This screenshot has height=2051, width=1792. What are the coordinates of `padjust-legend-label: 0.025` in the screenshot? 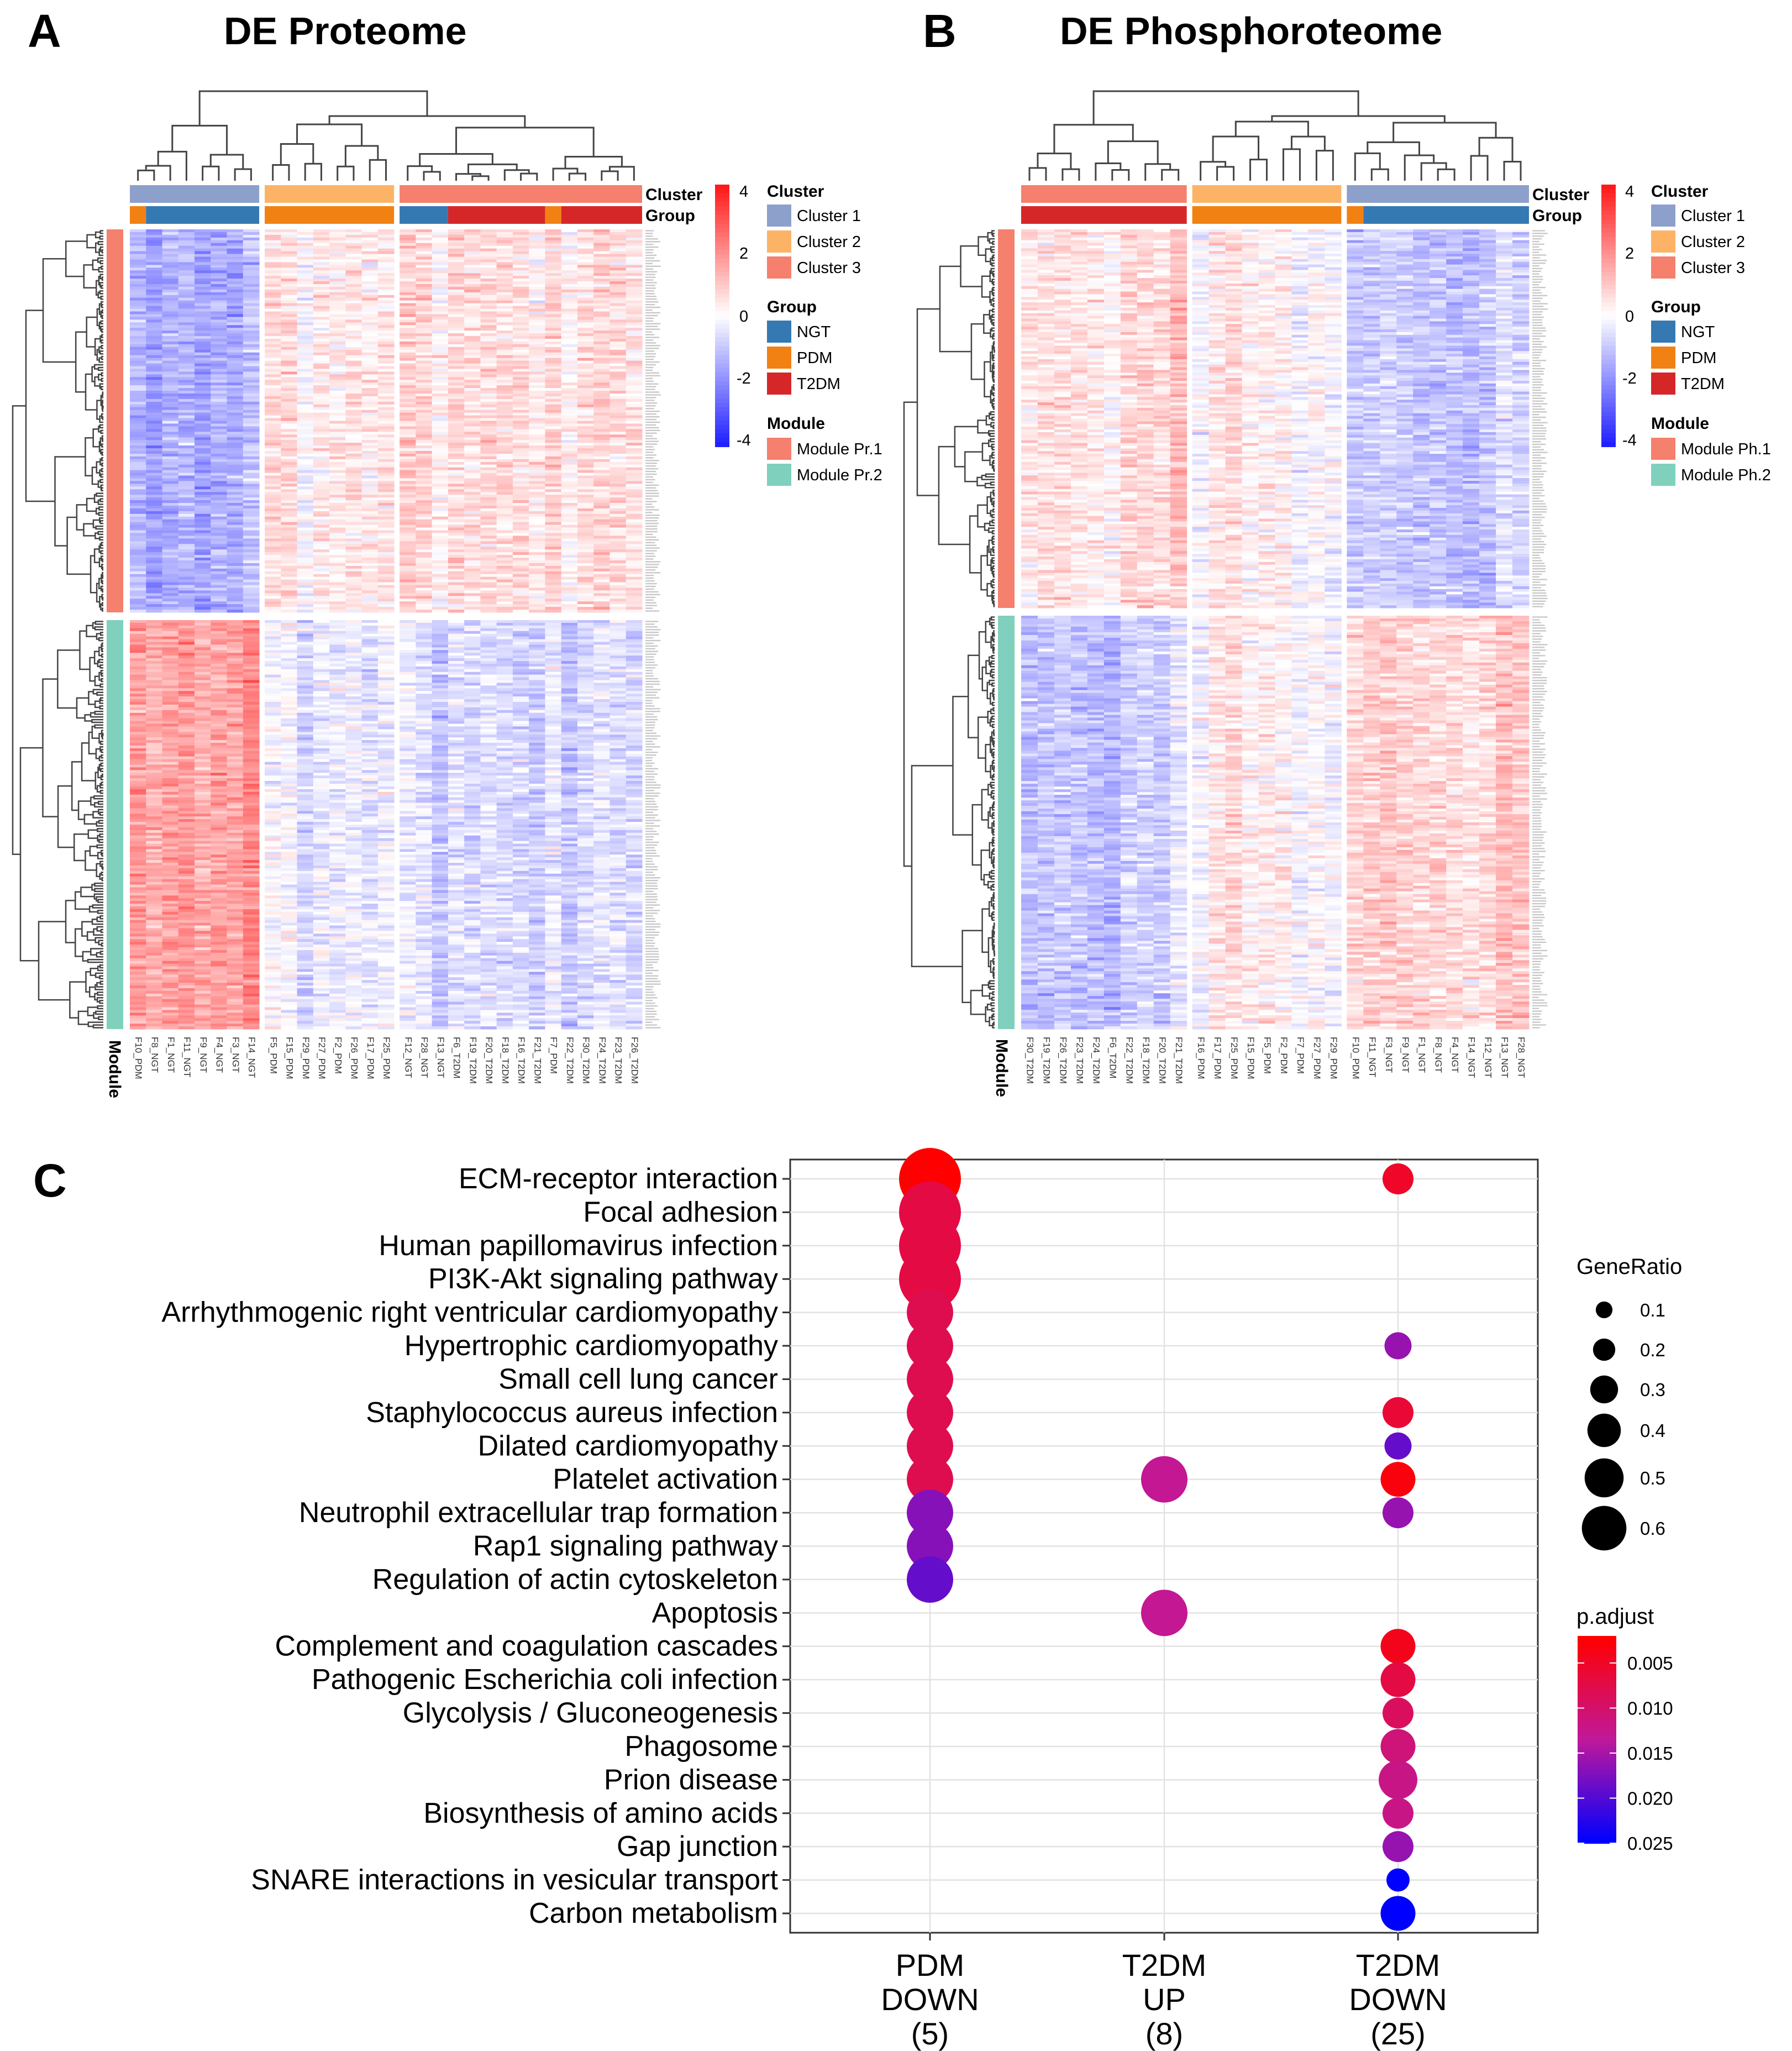 It's located at (1650, 1843).